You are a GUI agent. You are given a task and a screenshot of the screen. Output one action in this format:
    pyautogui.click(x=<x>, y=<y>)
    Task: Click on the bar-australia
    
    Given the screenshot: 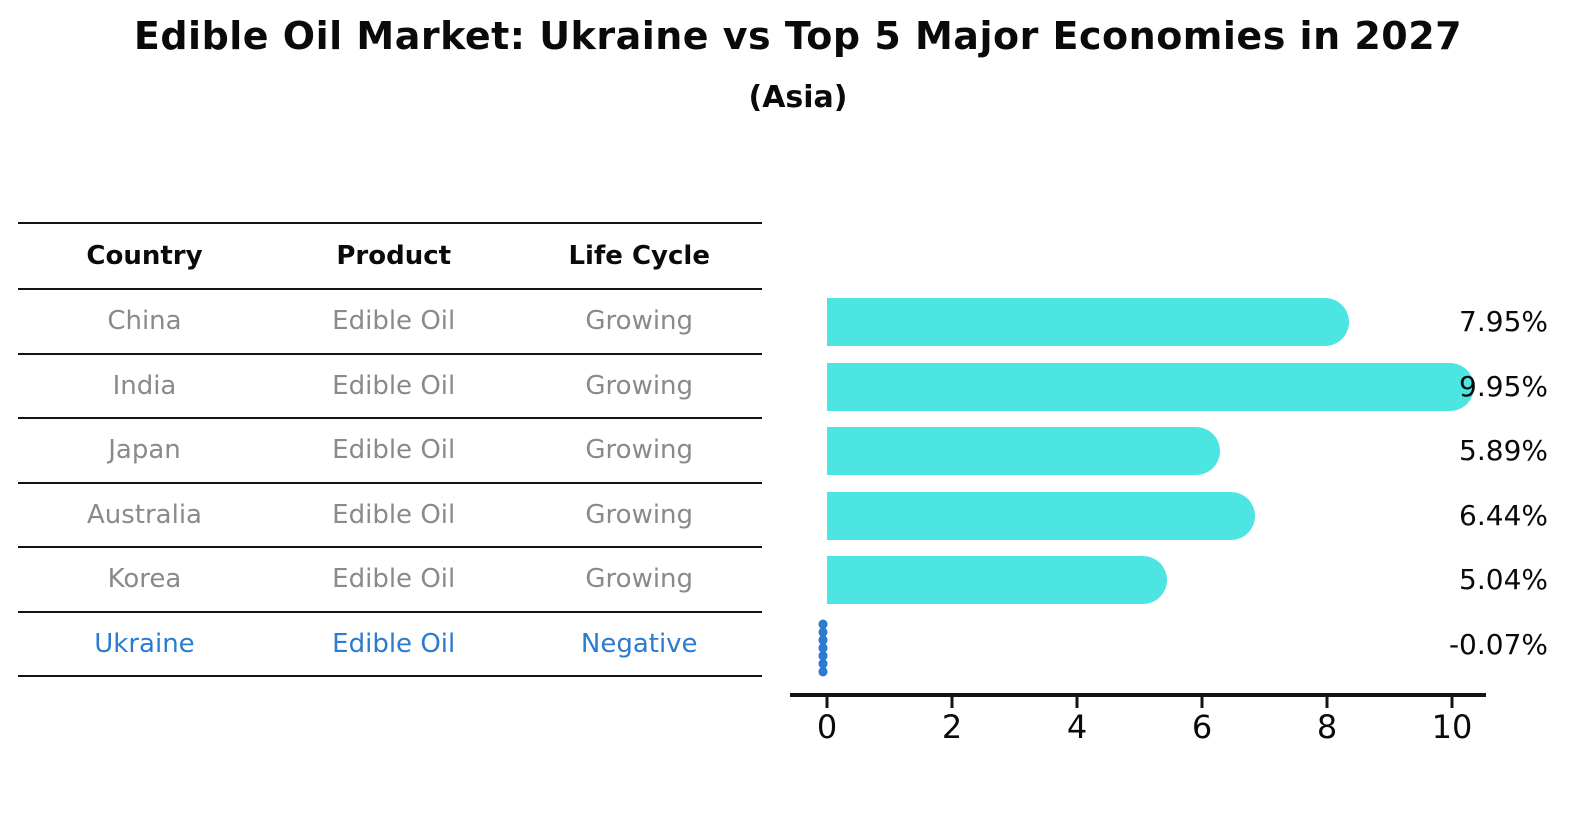 What is the action you would take?
    pyautogui.click(x=1041, y=515)
    